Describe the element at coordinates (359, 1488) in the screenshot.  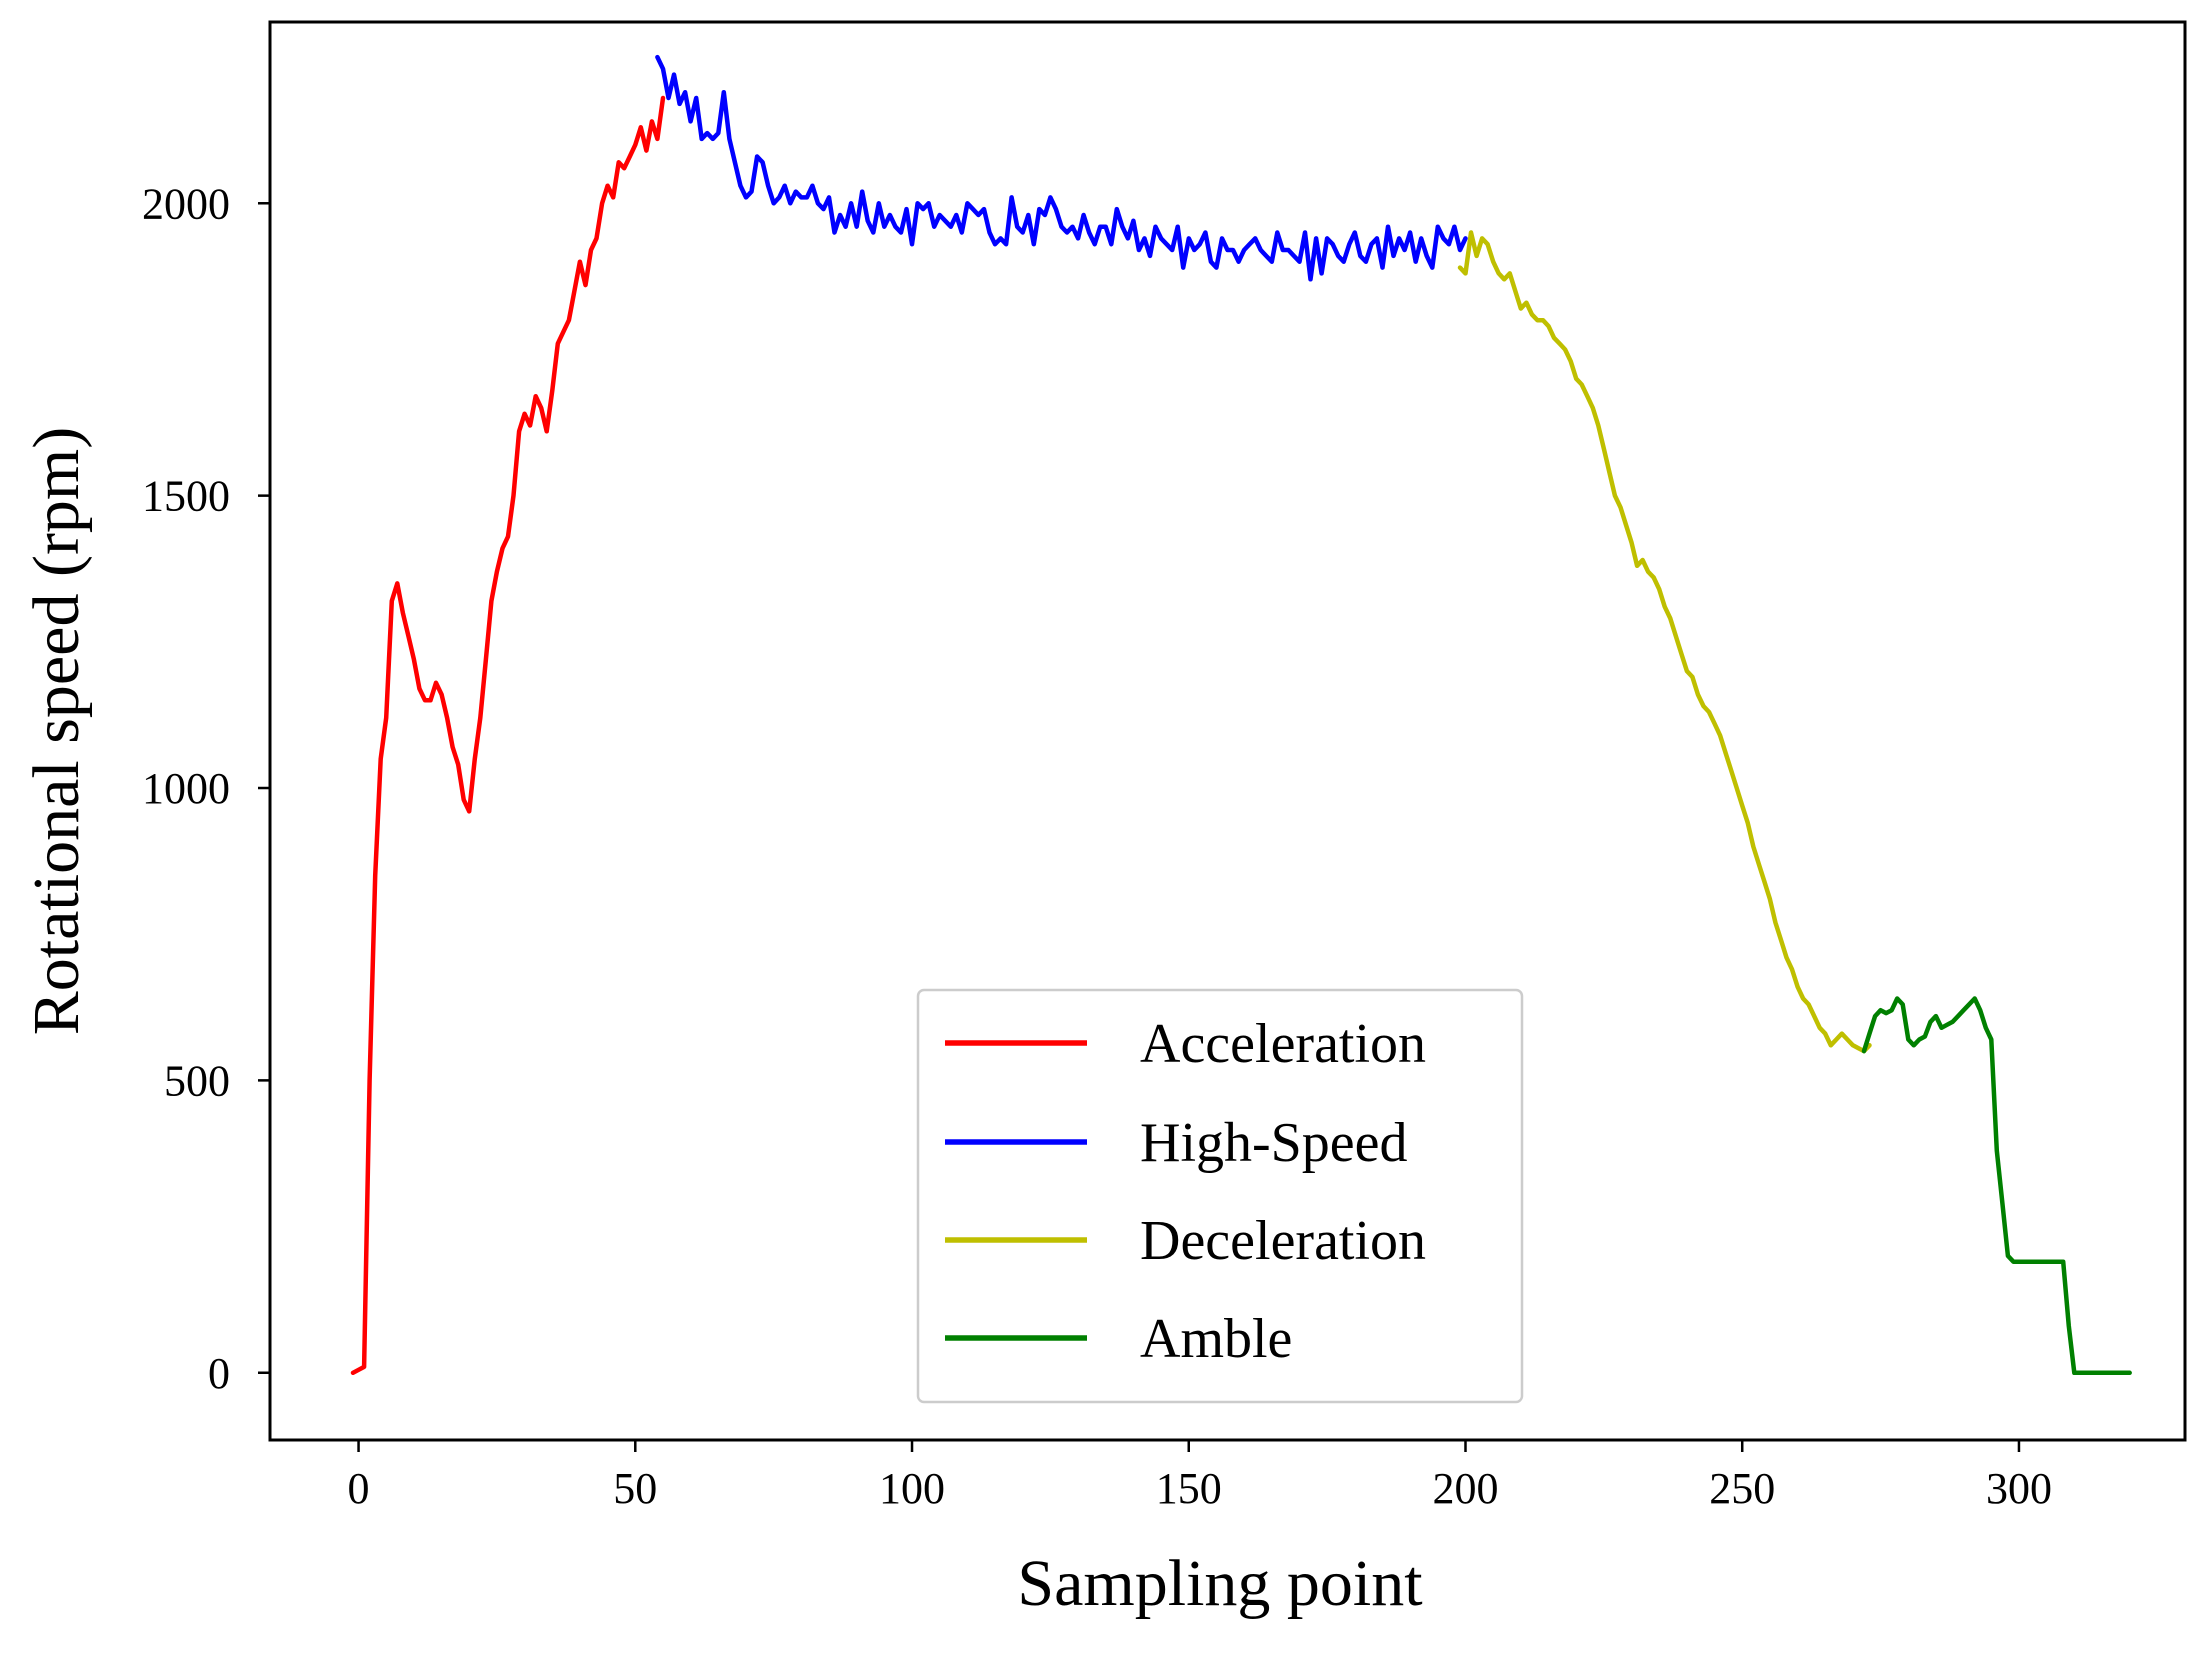
I see `x-tick-label: 0` at that location.